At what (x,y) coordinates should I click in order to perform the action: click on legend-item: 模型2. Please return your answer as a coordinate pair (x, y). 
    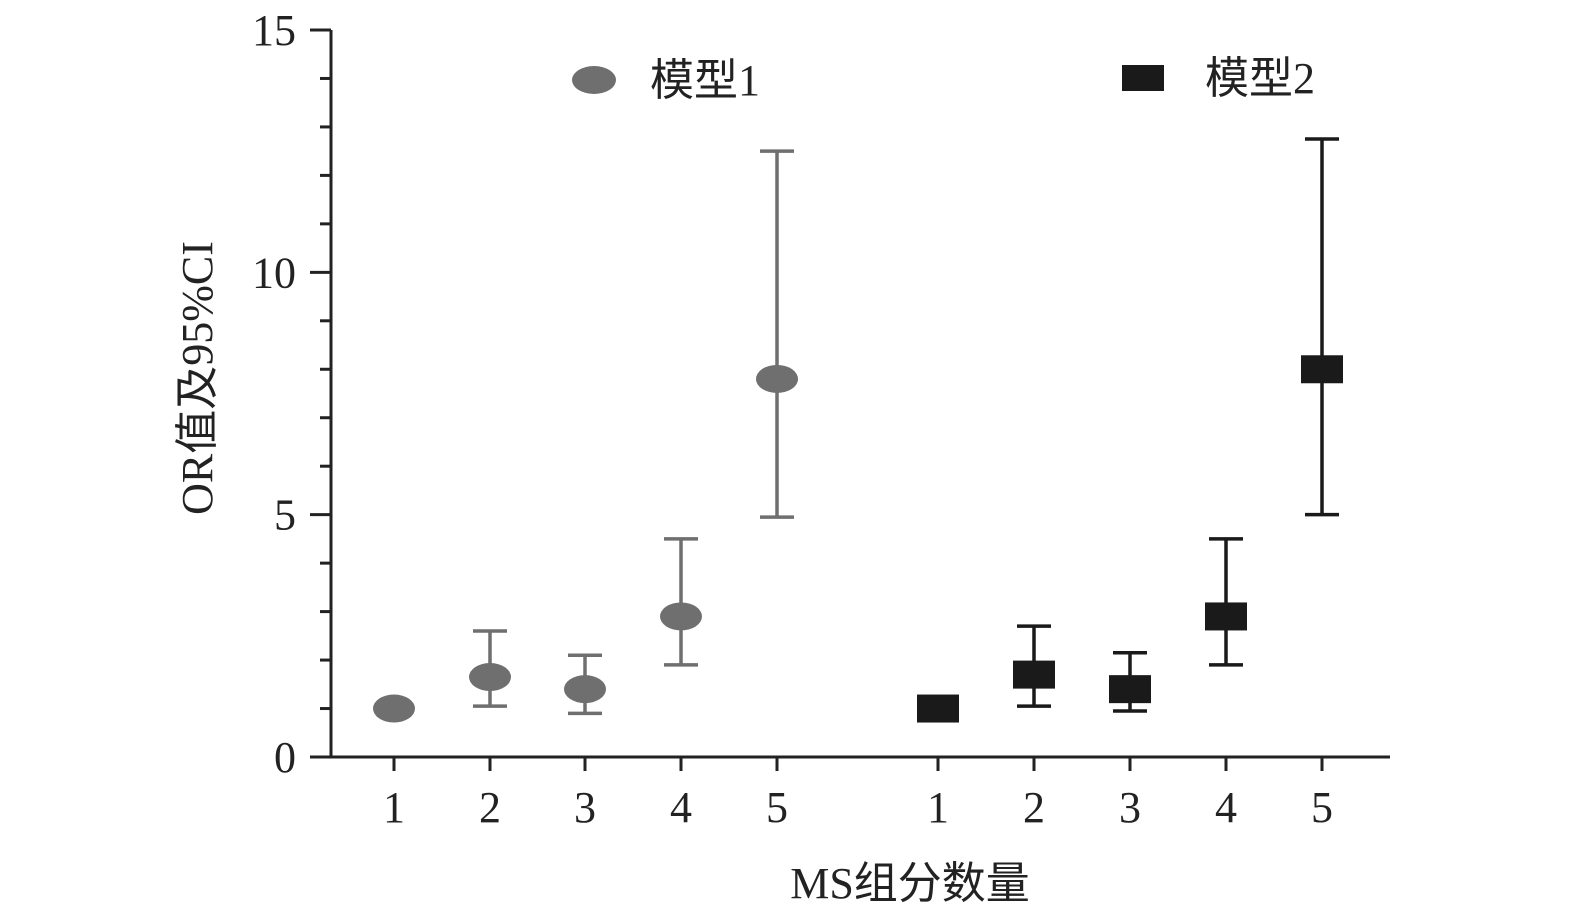
    Looking at the image, I should click on (1218, 78).